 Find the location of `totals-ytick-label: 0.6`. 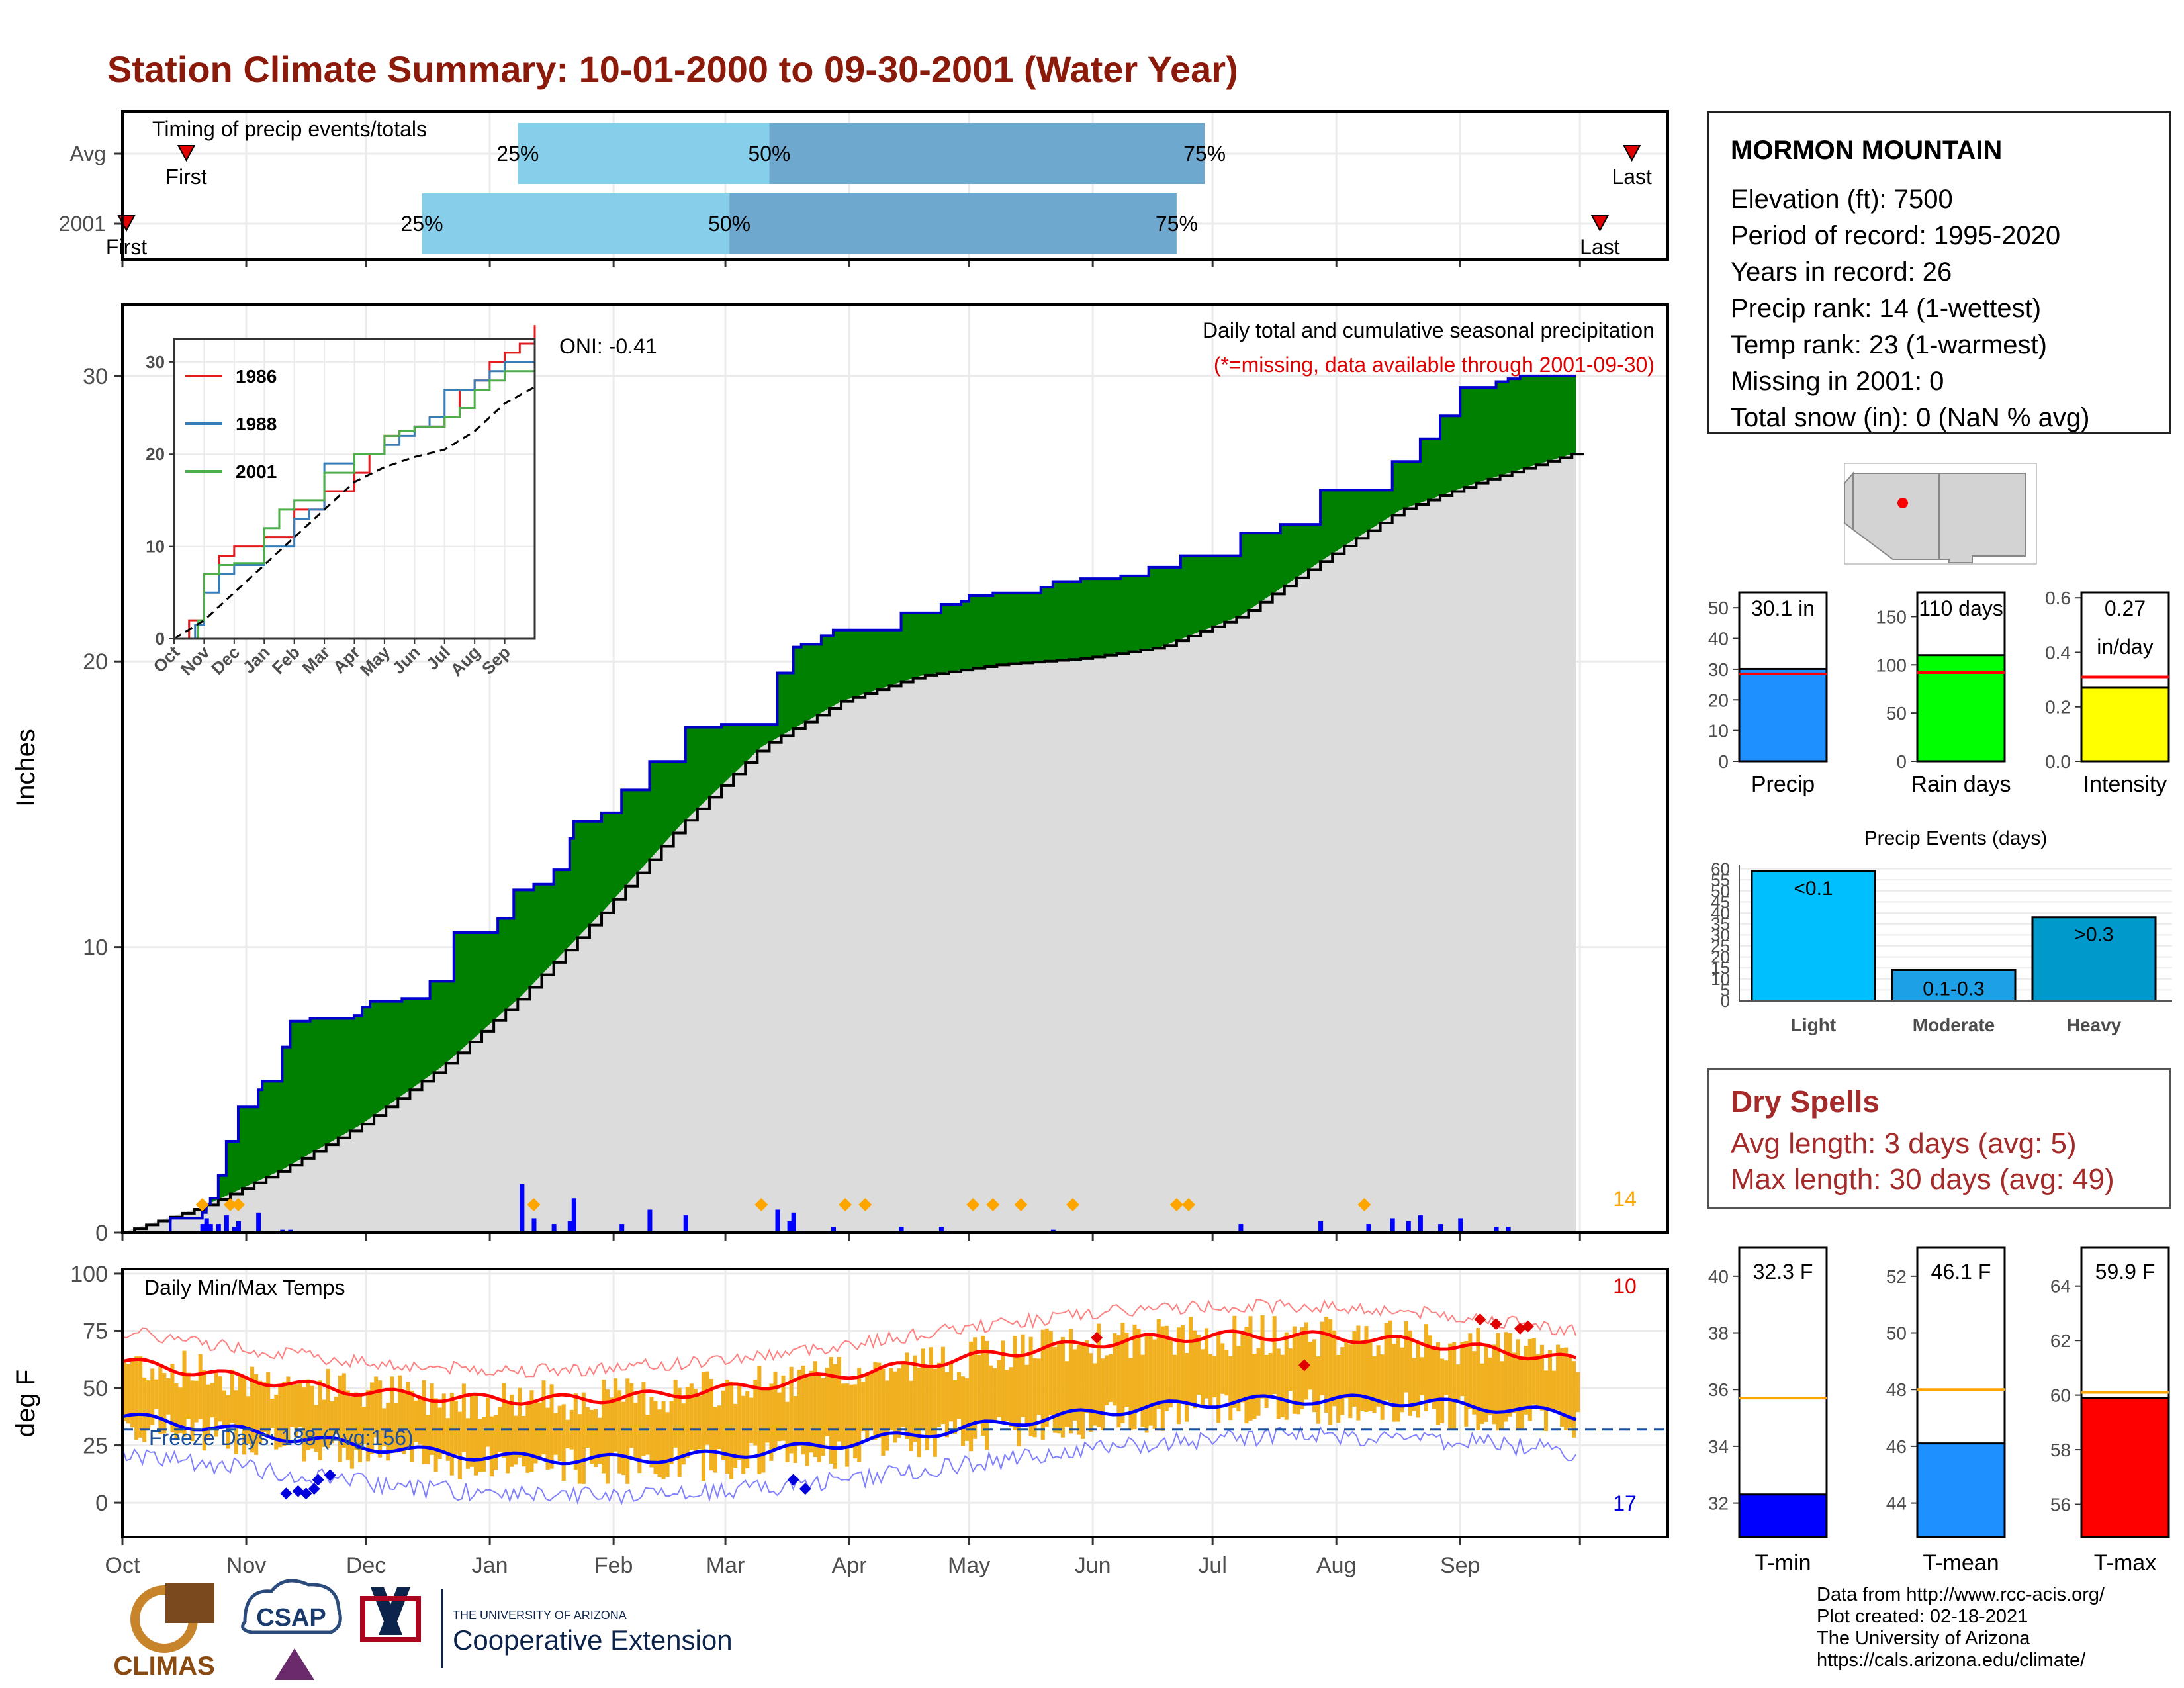

totals-ytick-label: 0.6 is located at coordinates (2058, 598).